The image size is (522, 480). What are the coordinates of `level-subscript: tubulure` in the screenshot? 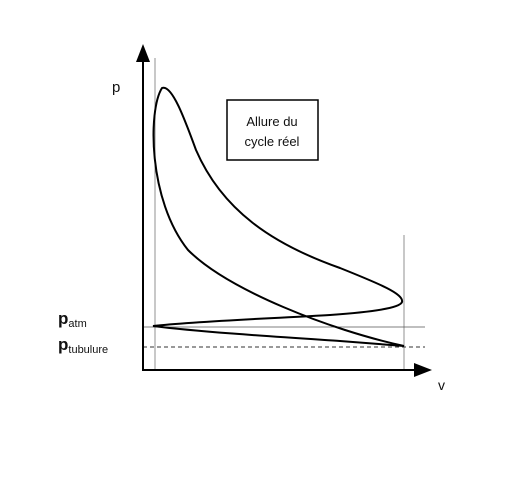 It's located at (88, 350).